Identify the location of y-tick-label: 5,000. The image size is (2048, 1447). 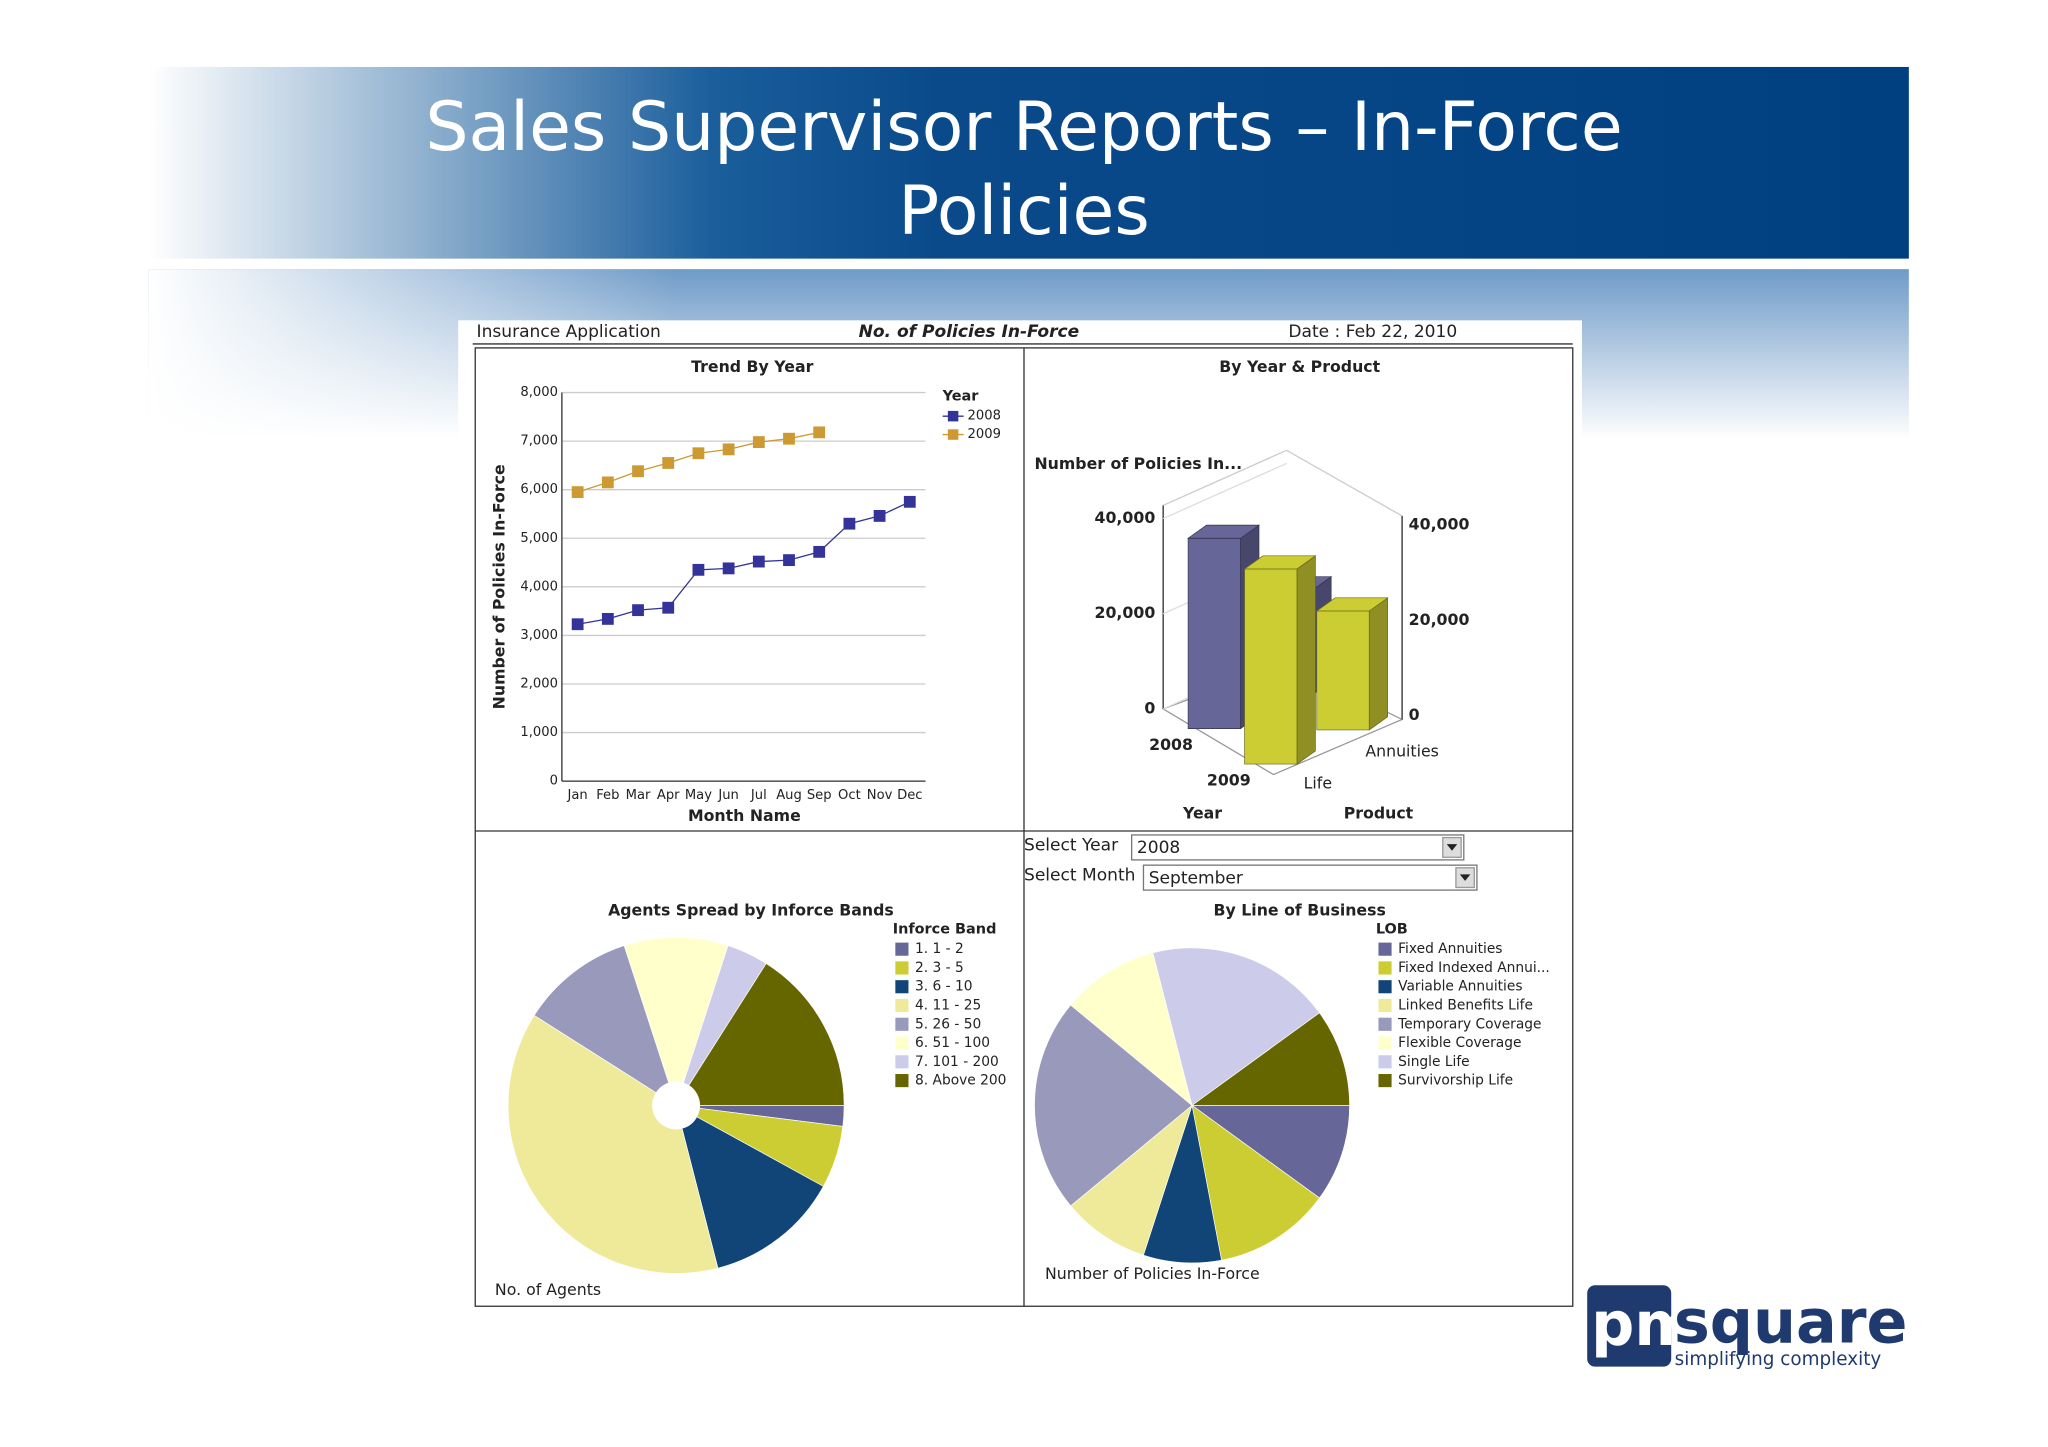
(539, 538).